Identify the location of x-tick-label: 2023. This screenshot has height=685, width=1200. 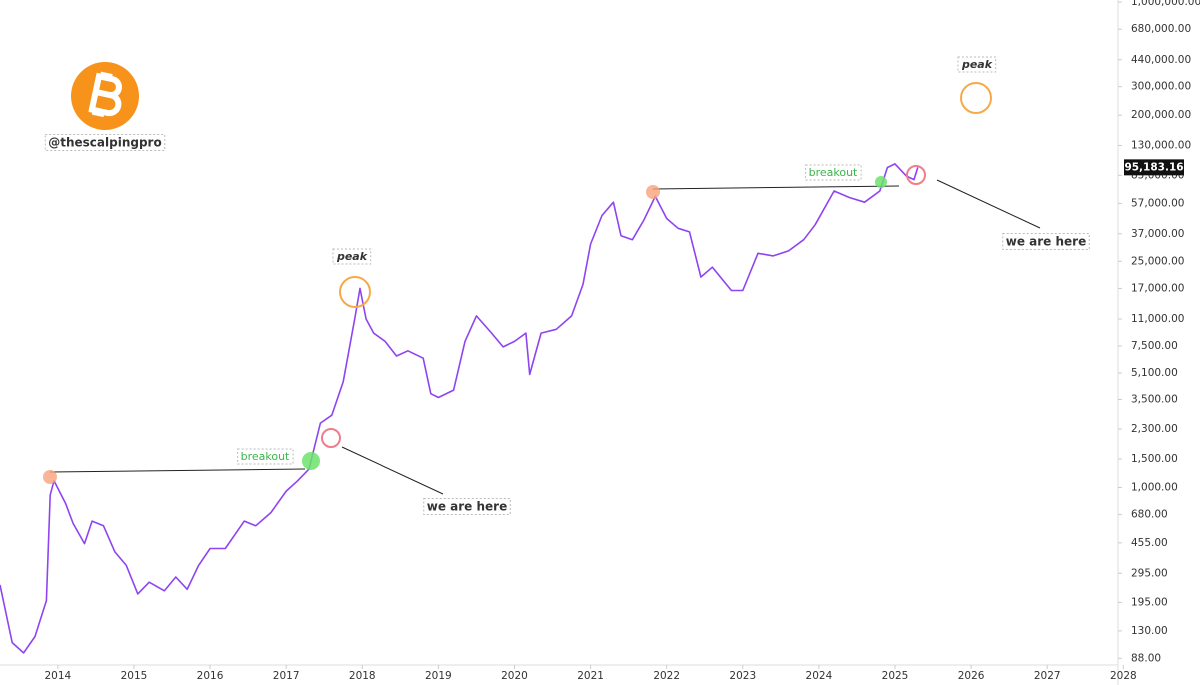
(742, 676).